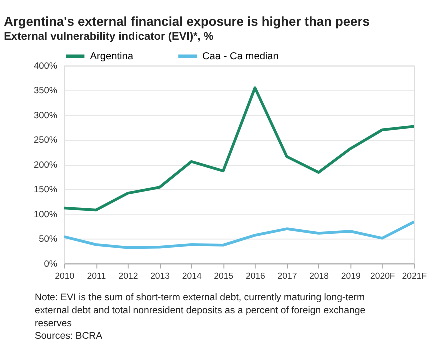  What do you see at coordinates (224, 275) in the screenshot?
I see `x-tick-label: 2015` at bounding box center [224, 275].